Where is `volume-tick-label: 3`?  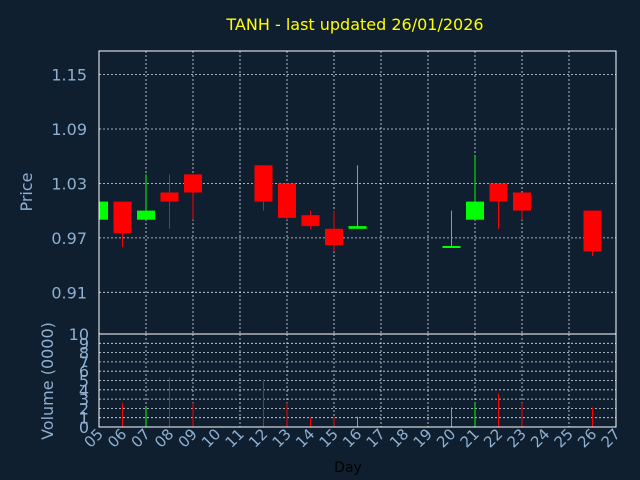 volume-tick-label: 3 is located at coordinates (84, 399).